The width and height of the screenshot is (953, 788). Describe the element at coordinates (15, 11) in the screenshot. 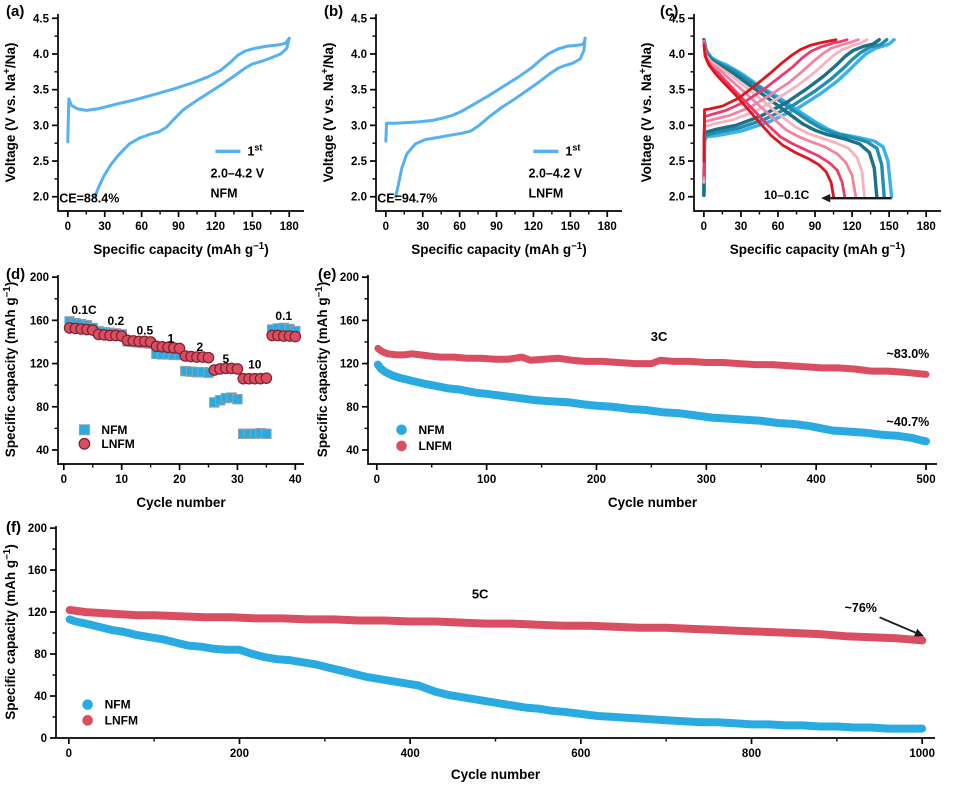

I see `panel-letter-a: (a)` at that location.